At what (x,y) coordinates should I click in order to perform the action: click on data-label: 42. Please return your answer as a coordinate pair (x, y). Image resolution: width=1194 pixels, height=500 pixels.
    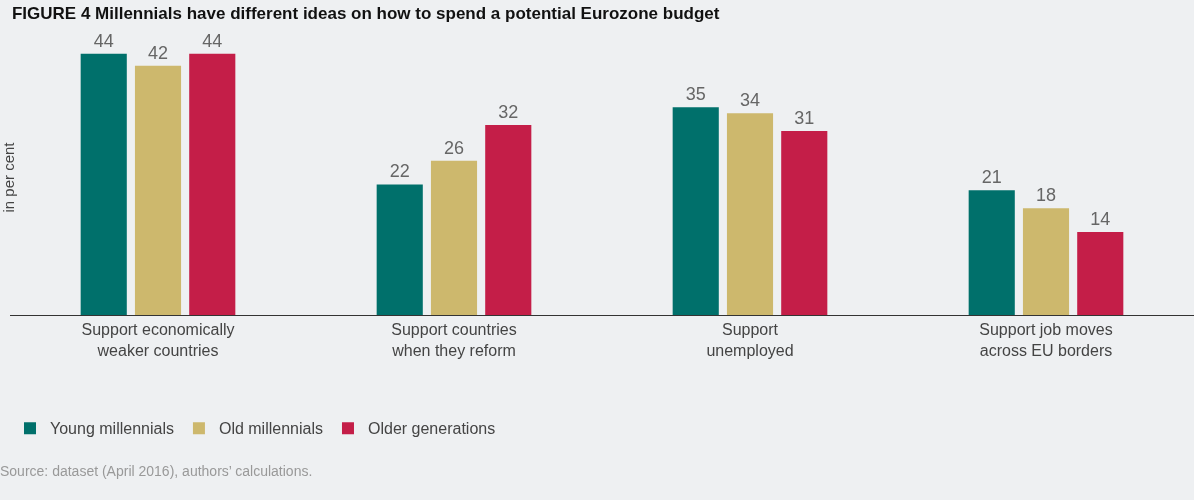
    Looking at the image, I should click on (158, 52).